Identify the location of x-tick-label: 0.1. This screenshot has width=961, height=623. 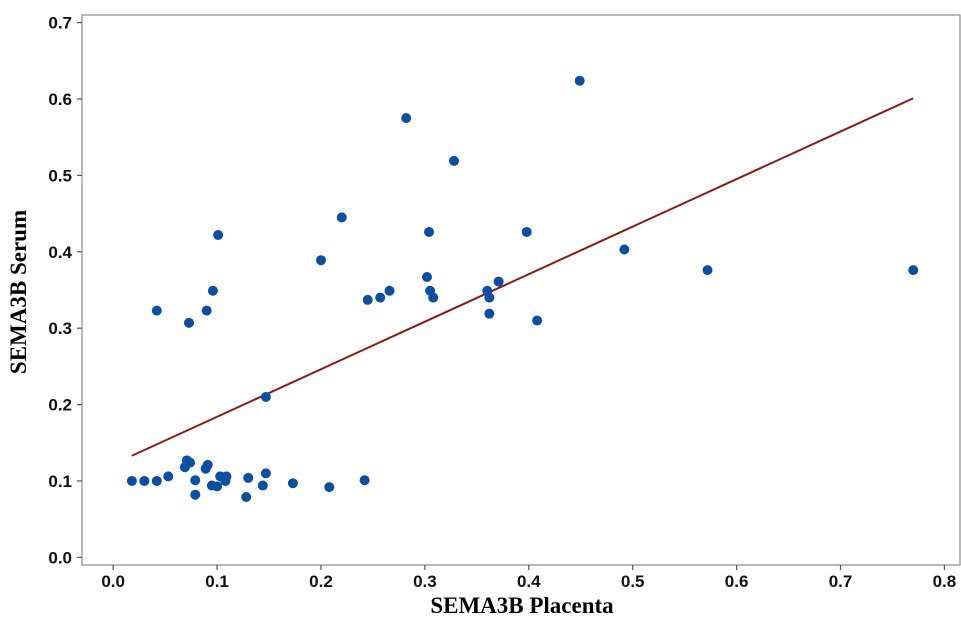
(217, 581).